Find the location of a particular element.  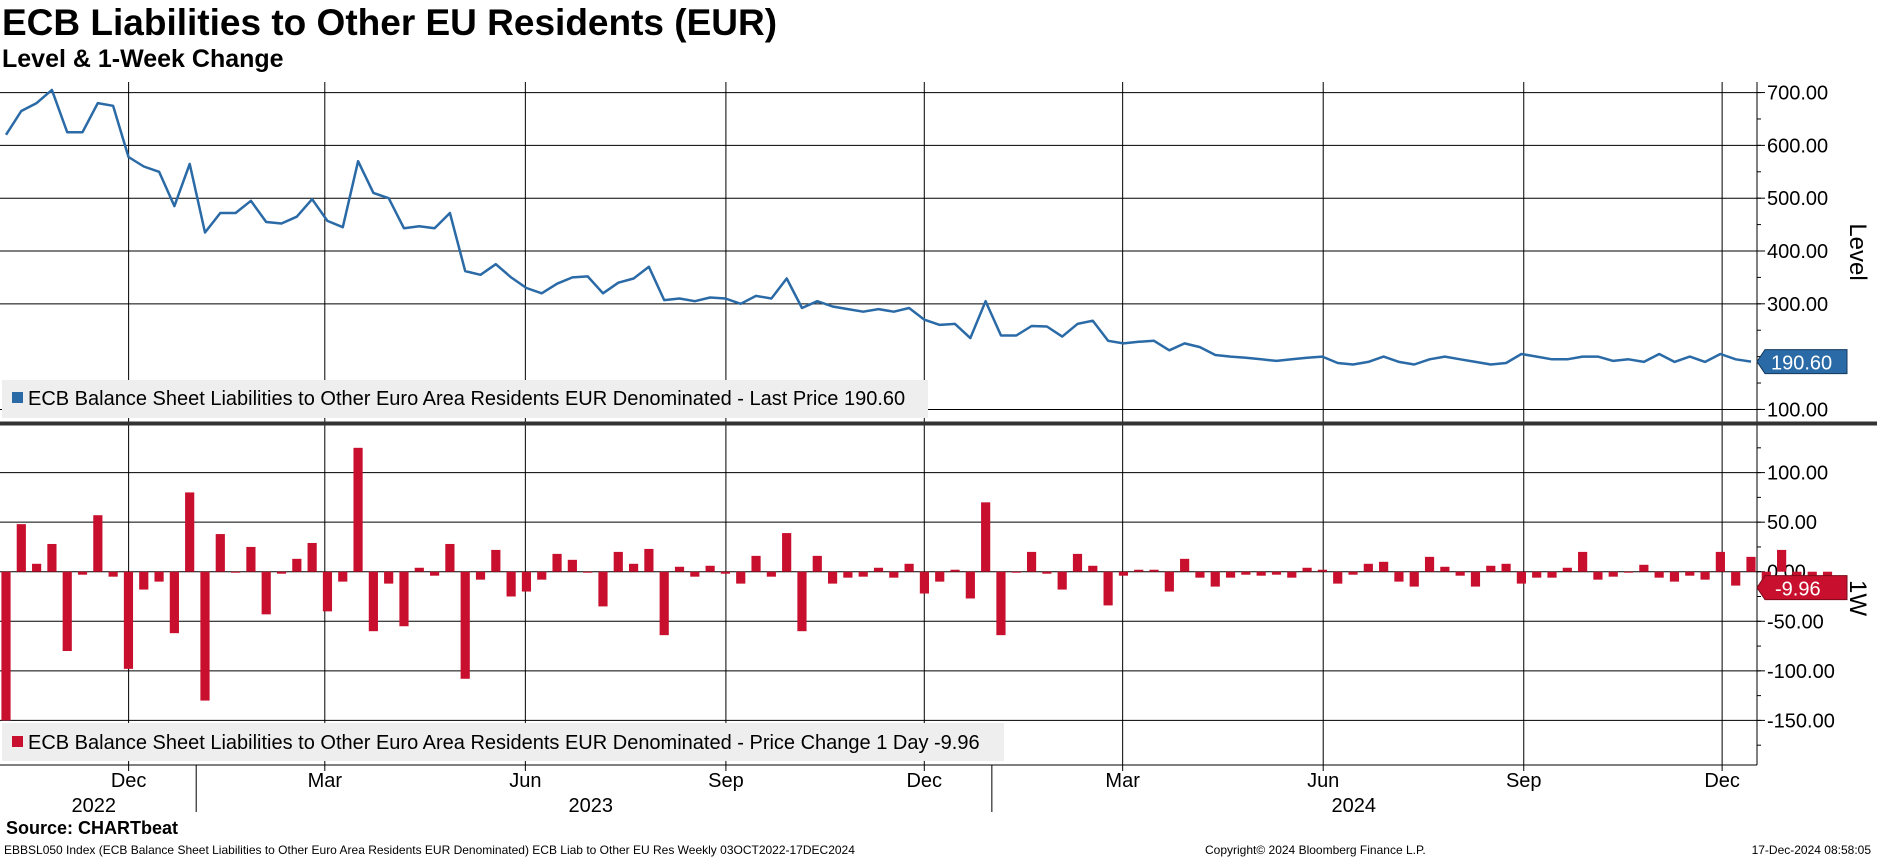

y-tick-label-level: 100.00 is located at coordinates (1797, 410).